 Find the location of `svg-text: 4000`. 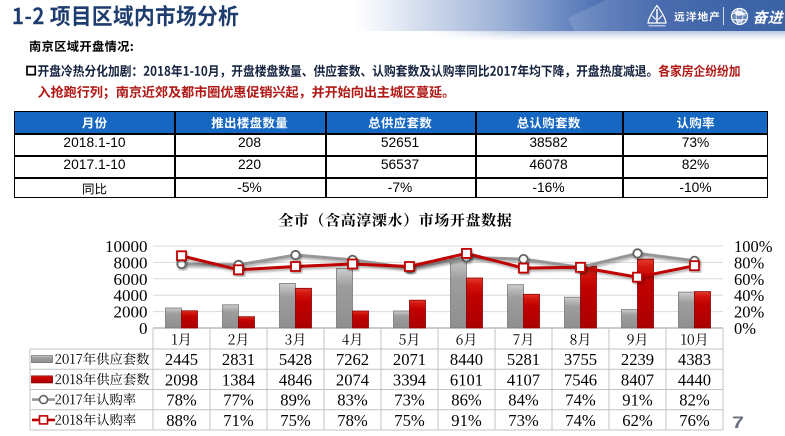

svg-text: 4000 is located at coordinates (131, 295).